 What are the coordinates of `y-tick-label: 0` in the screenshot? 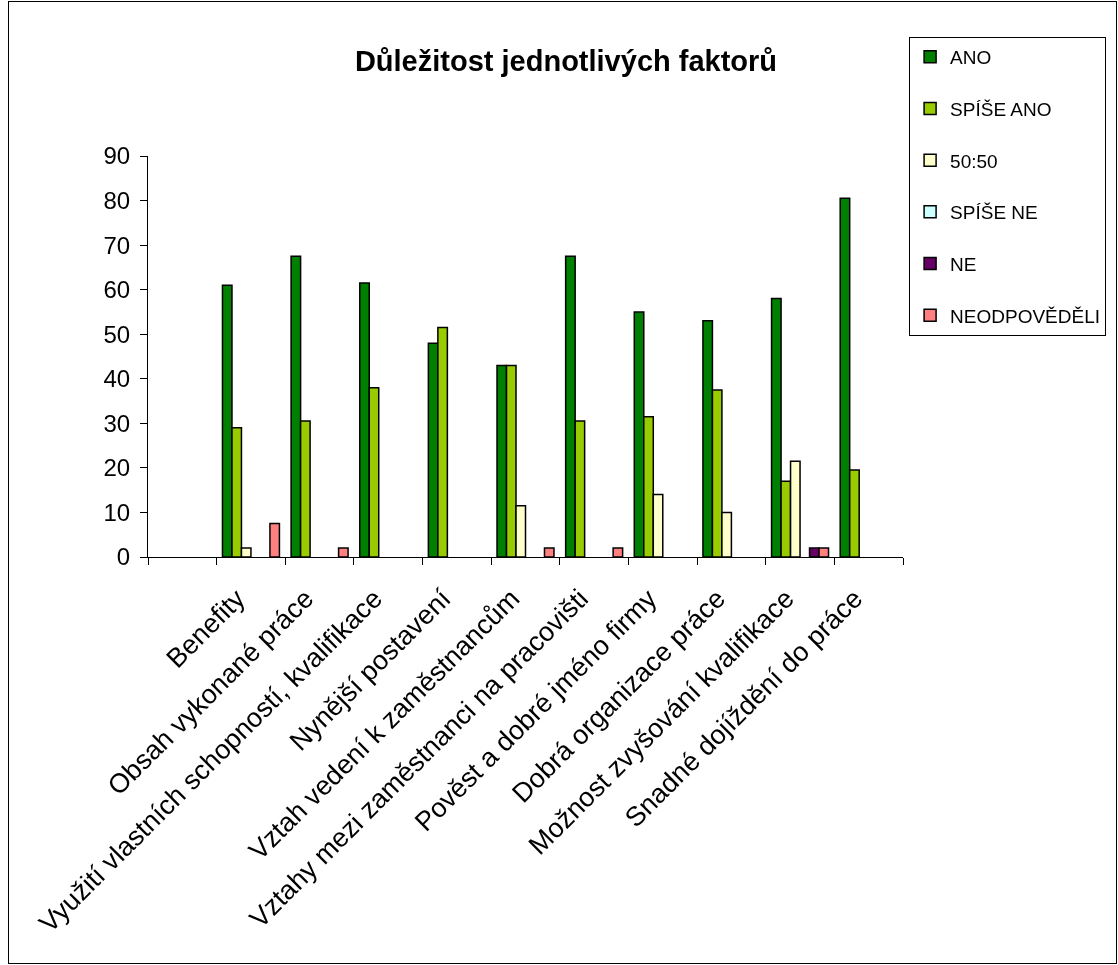 It's located at (123, 557).